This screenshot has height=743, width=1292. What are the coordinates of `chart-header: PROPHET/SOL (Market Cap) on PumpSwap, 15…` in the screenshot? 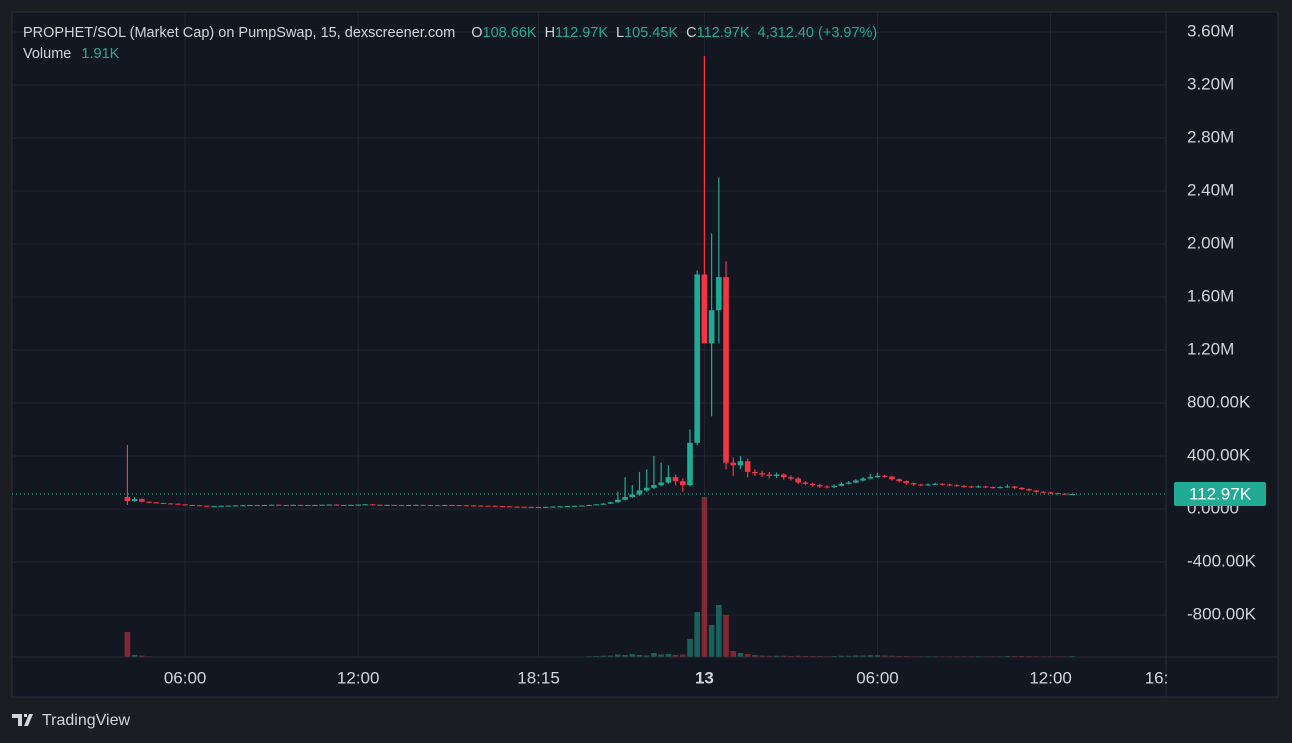 It's located at (450, 33).